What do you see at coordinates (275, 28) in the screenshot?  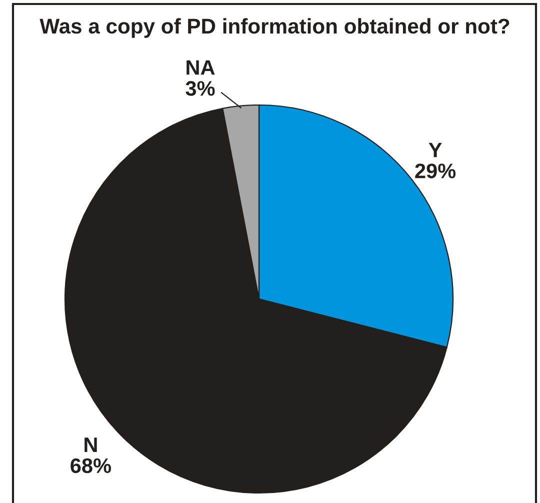 I see `chart-title: Was a copy of PD information obtained or not?` at bounding box center [275, 28].